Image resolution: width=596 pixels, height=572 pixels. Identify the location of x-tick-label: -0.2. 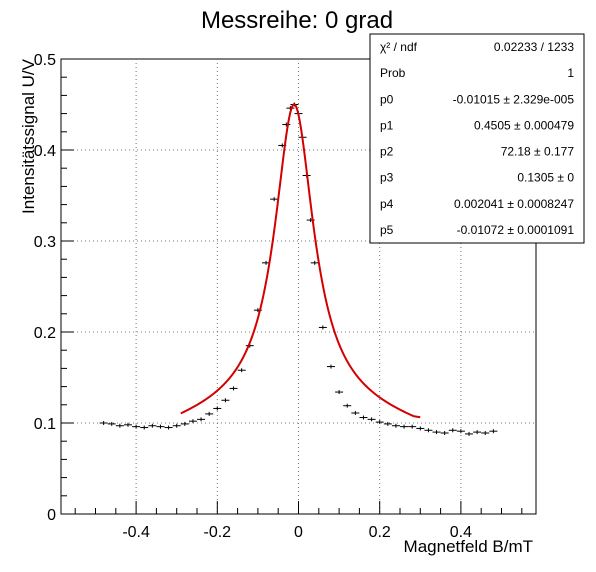
(218, 532).